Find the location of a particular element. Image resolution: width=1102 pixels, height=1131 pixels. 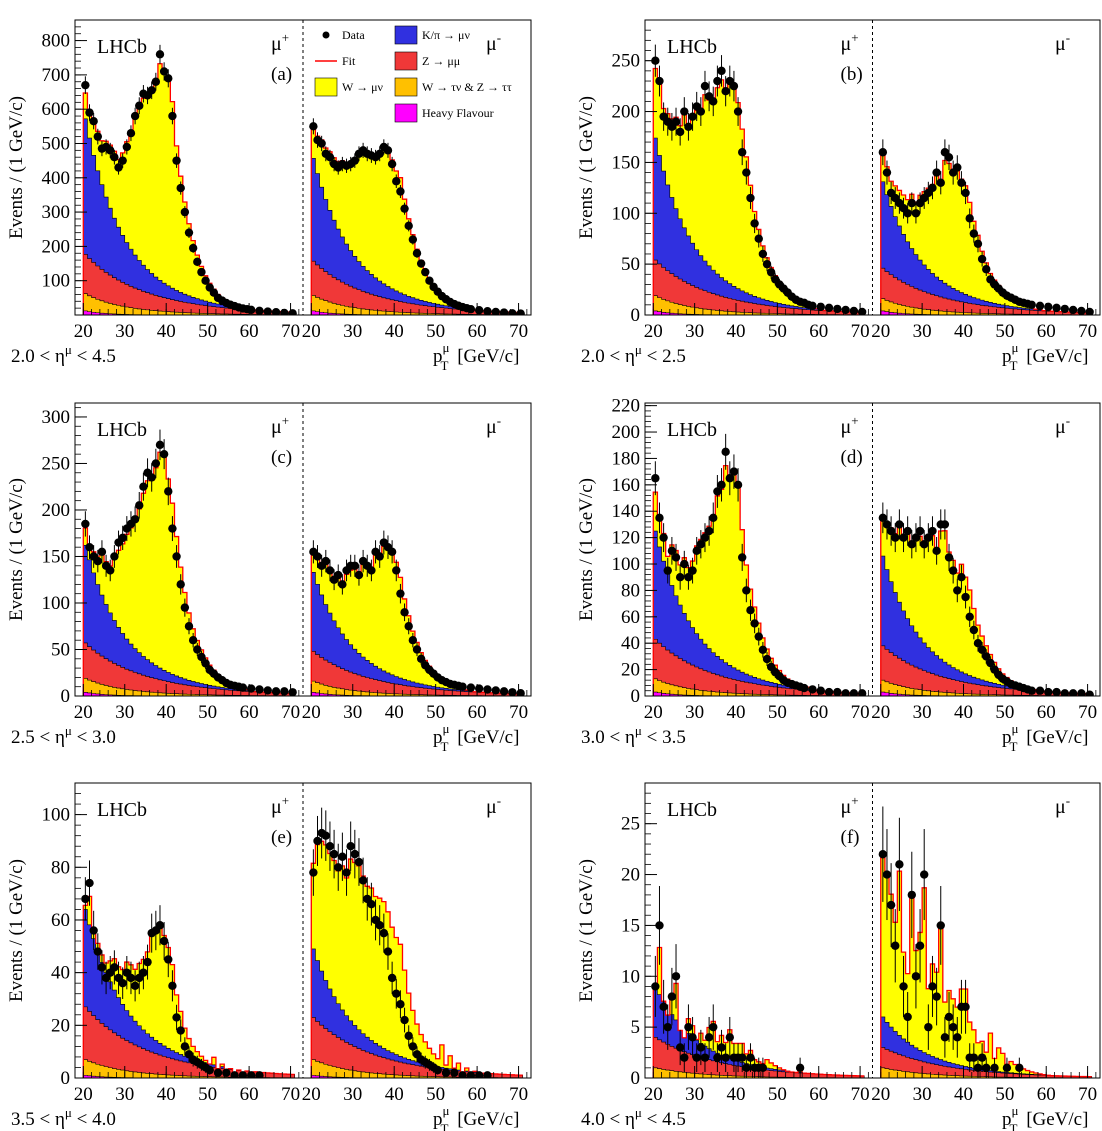

y-tick-label: 500 is located at coordinates (56, 143).